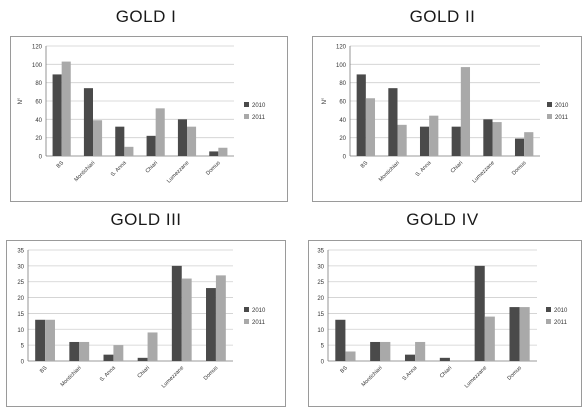 The width and height of the screenshot is (585, 409). What do you see at coordinates (20, 252) in the screenshot?
I see `y-tick-label: 35` at bounding box center [20, 252].